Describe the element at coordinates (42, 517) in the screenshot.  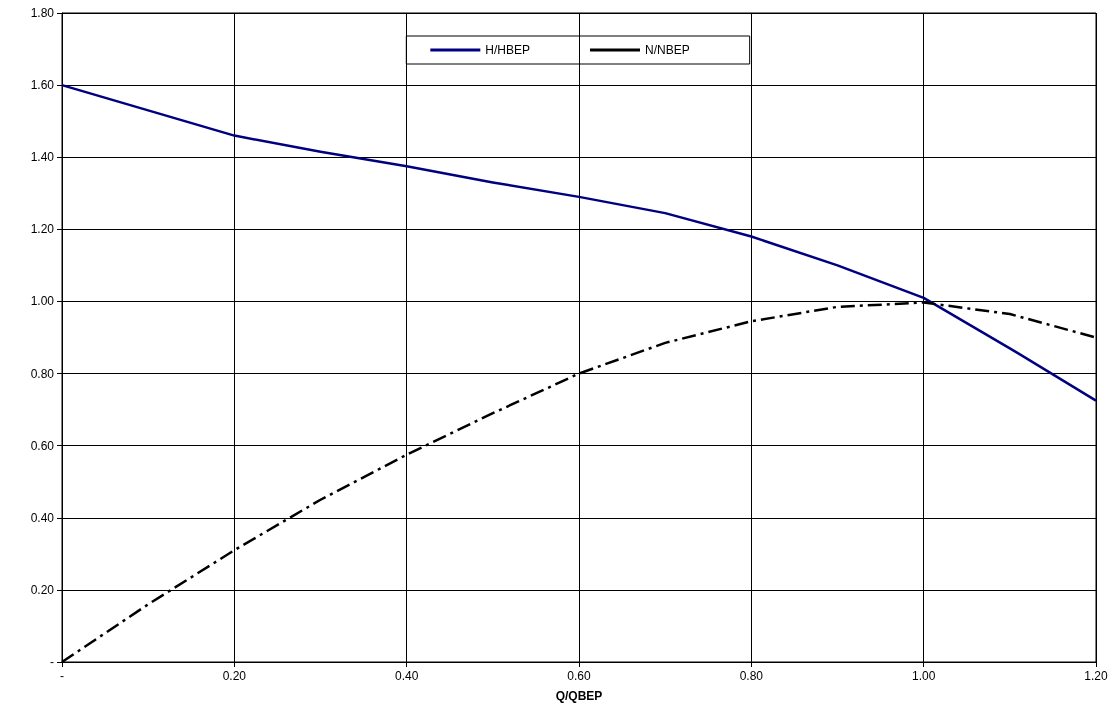
I see `y-tick-label: 0.40` at that location.